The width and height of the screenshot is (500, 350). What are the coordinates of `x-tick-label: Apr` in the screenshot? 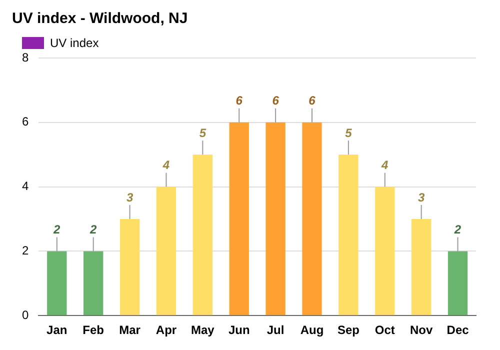 It's located at (166, 330).